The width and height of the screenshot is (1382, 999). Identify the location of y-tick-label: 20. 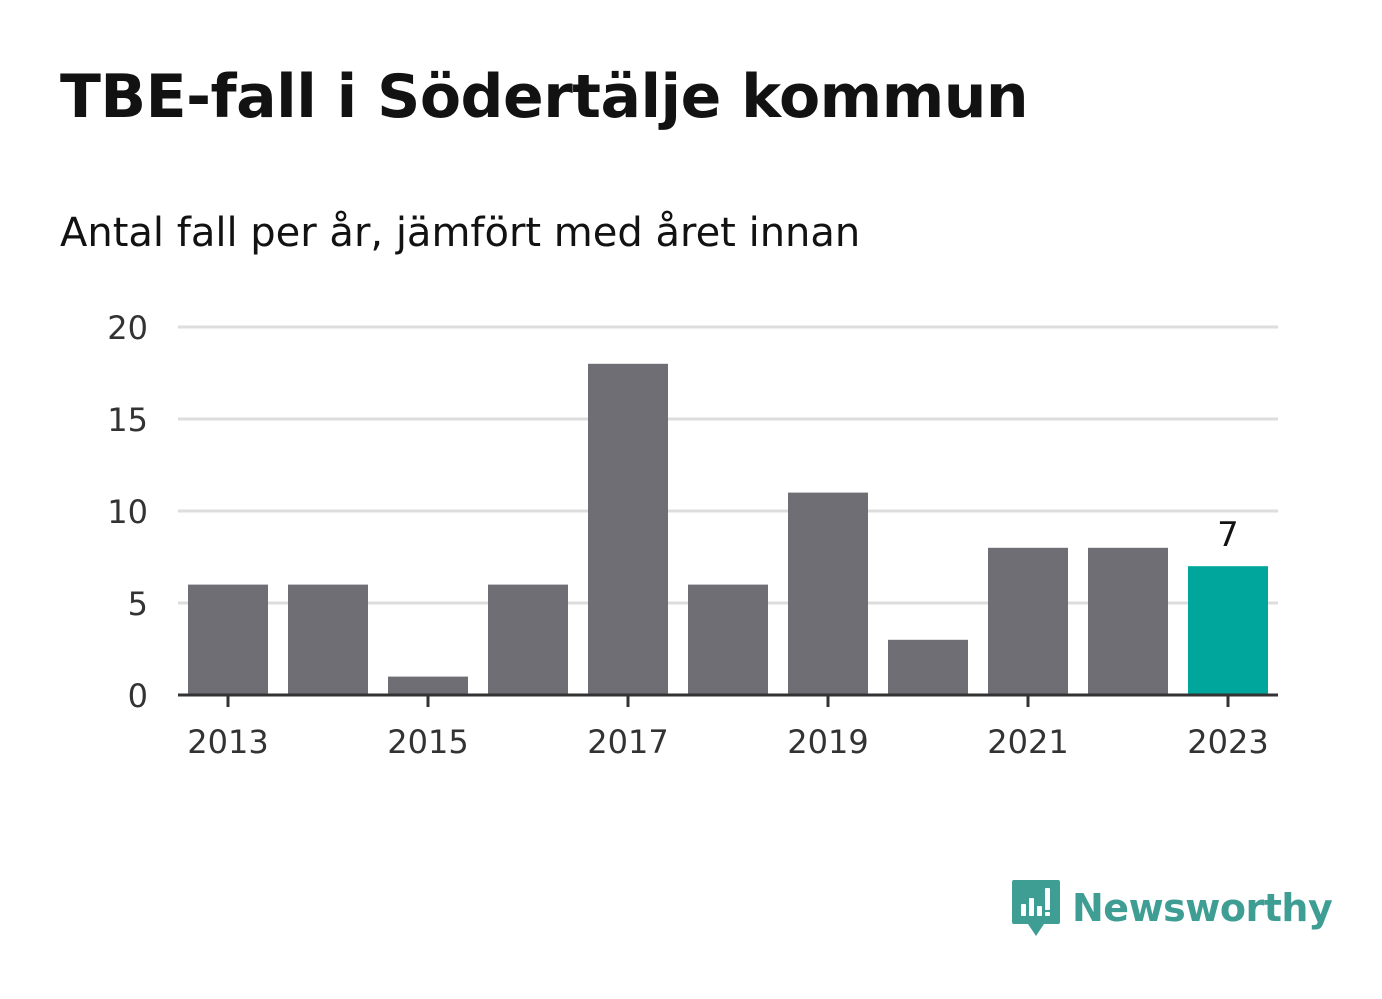
(127, 328).